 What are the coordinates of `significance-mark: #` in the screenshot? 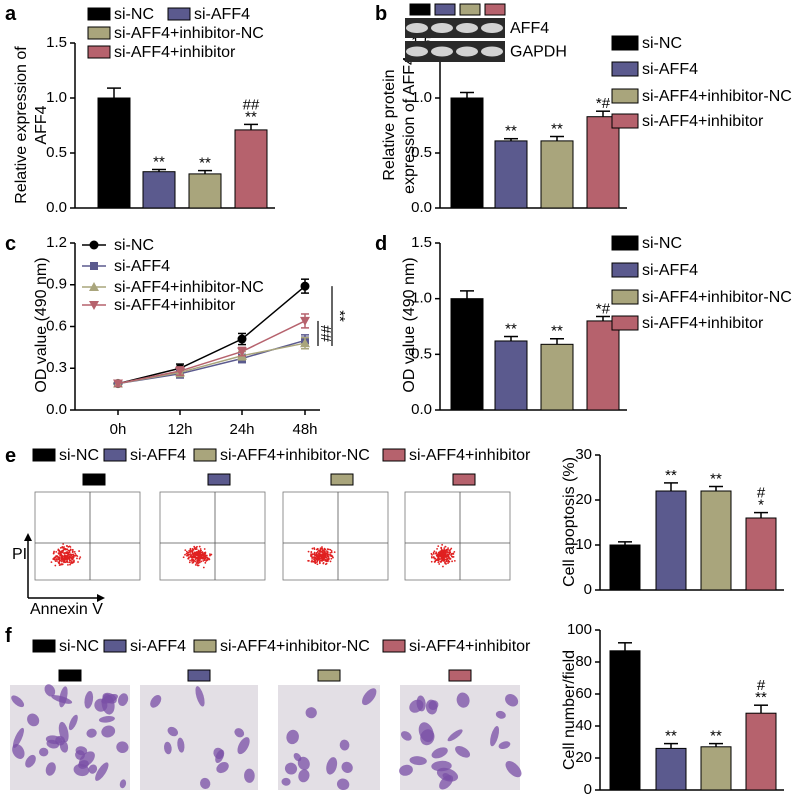 It's located at (761, 493).